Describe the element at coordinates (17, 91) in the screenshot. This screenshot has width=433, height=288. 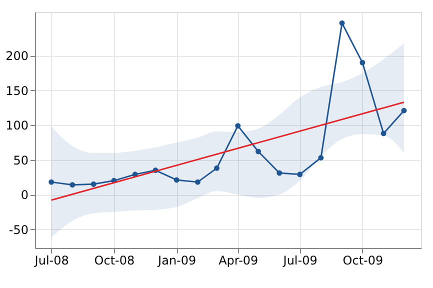
I see `y-tick-label: 150` at that location.